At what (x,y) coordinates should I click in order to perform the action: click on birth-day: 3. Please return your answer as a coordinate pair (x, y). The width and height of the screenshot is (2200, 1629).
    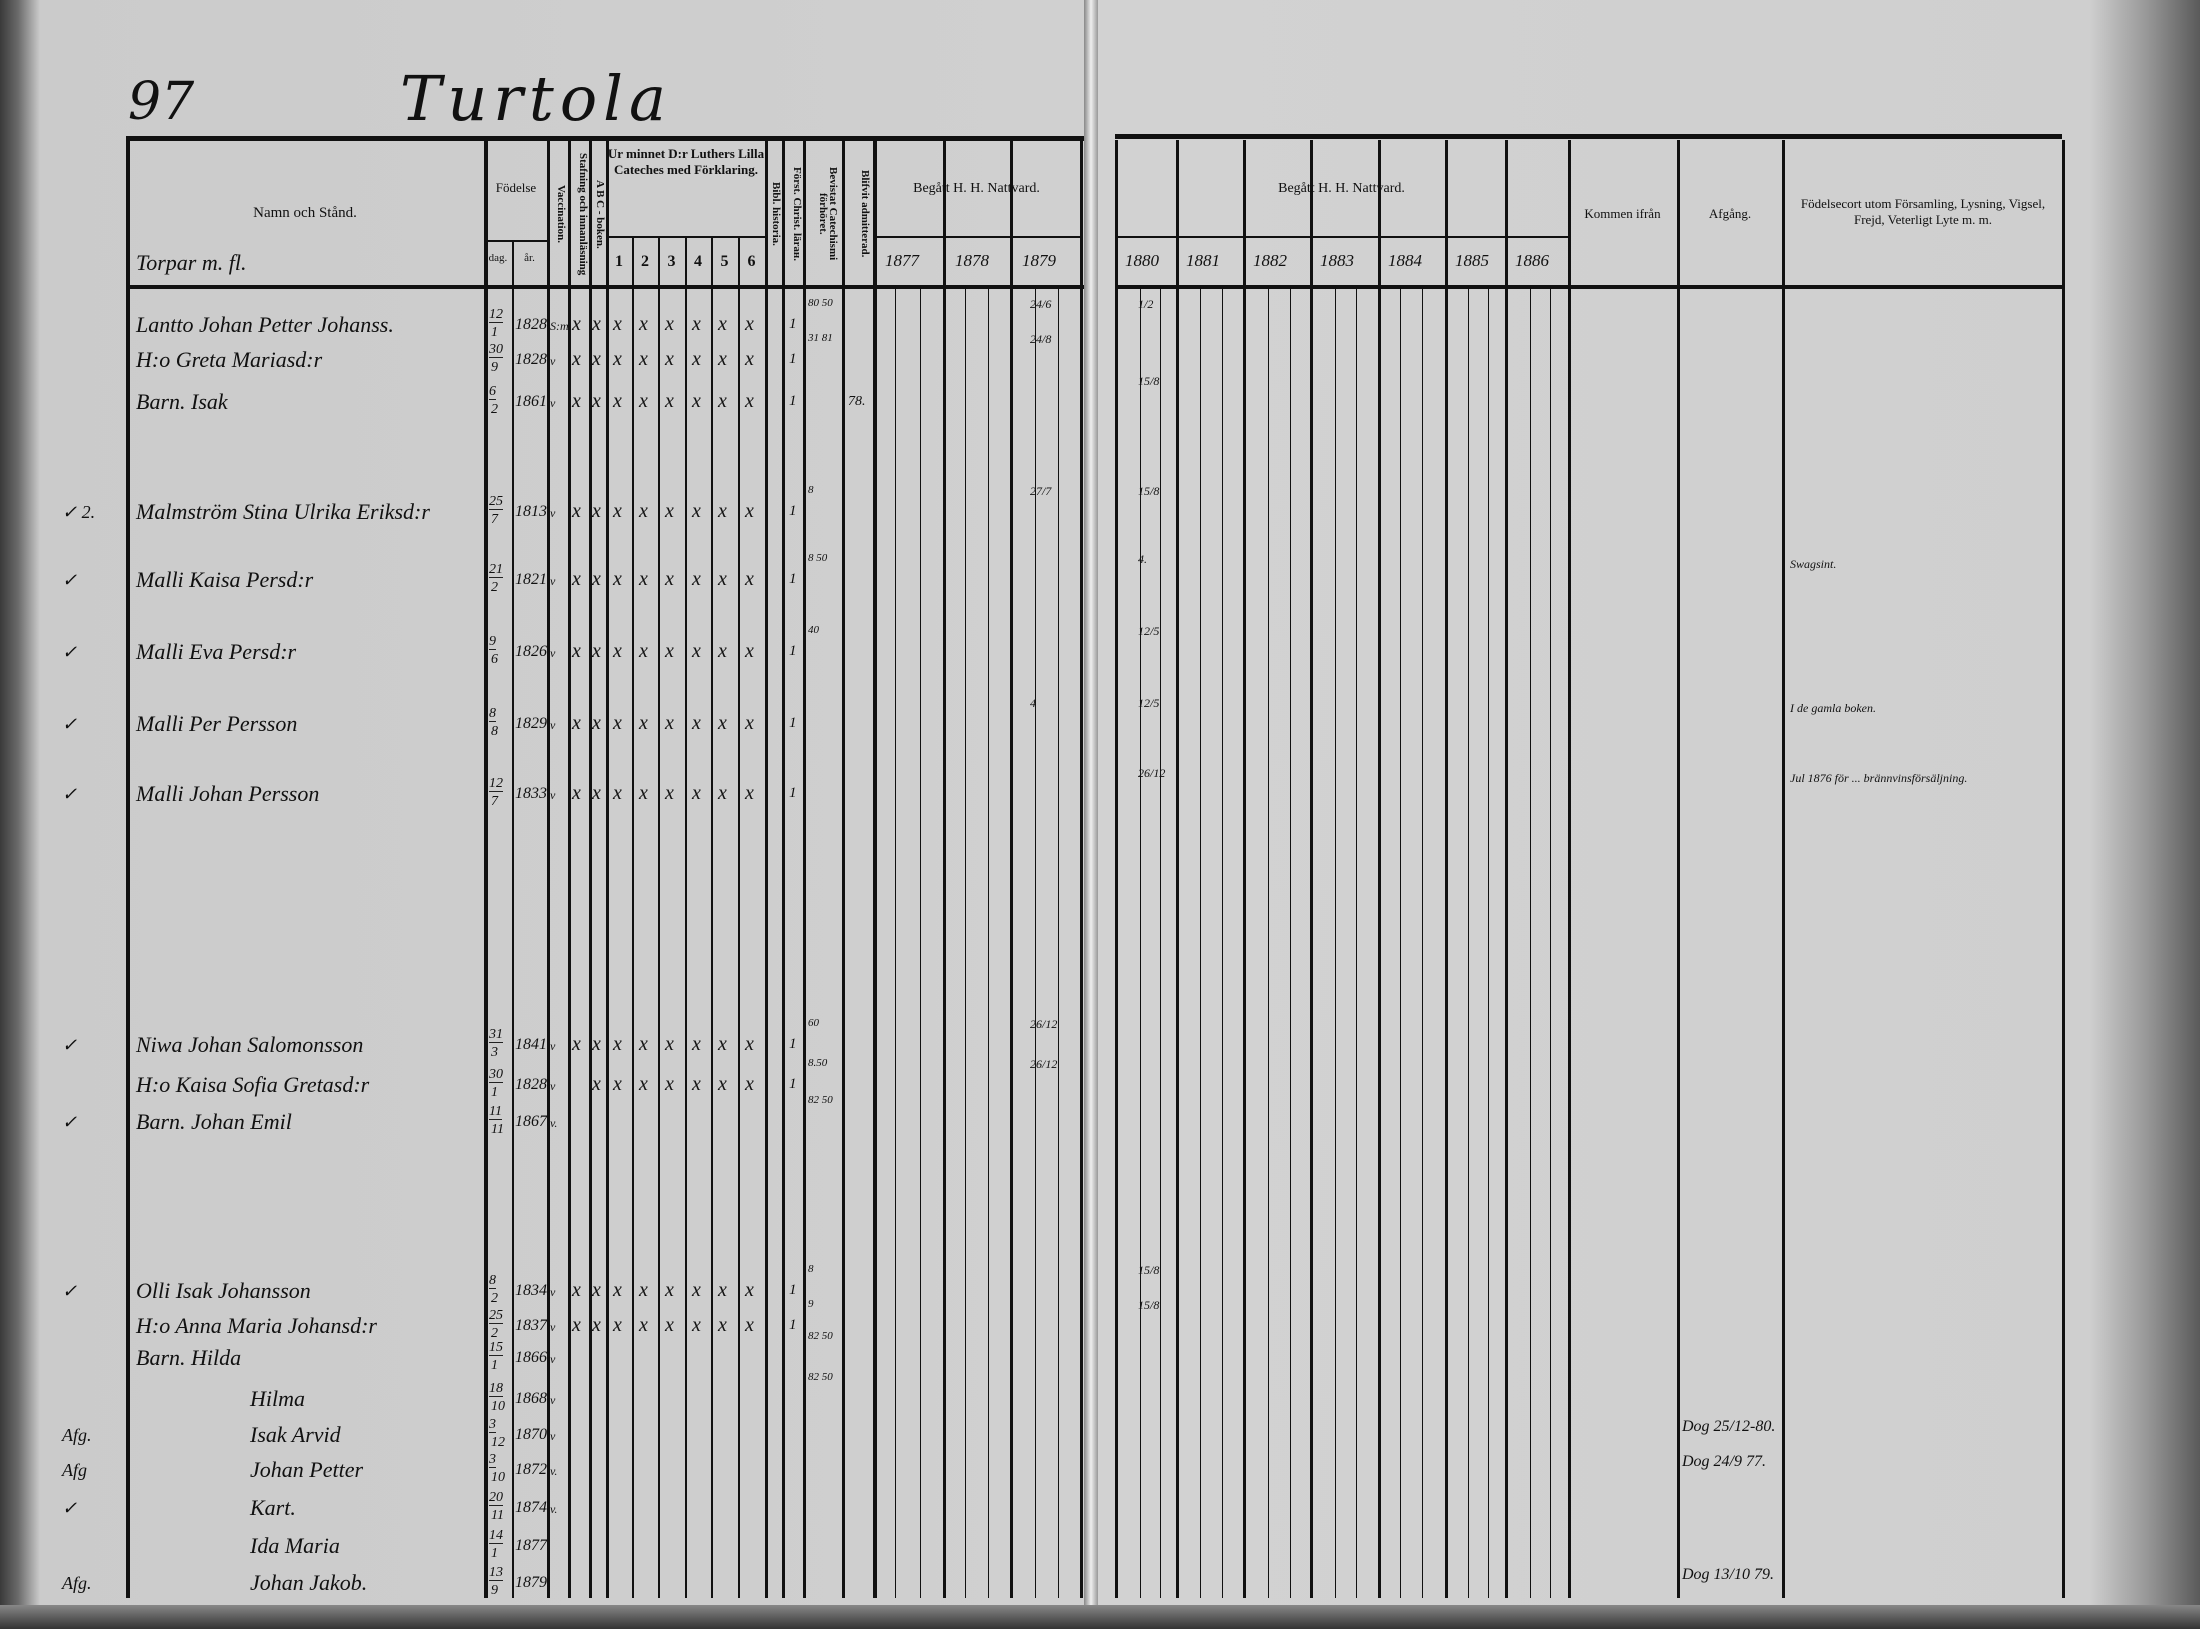
    Looking at the image, I should click on (492, 1425).